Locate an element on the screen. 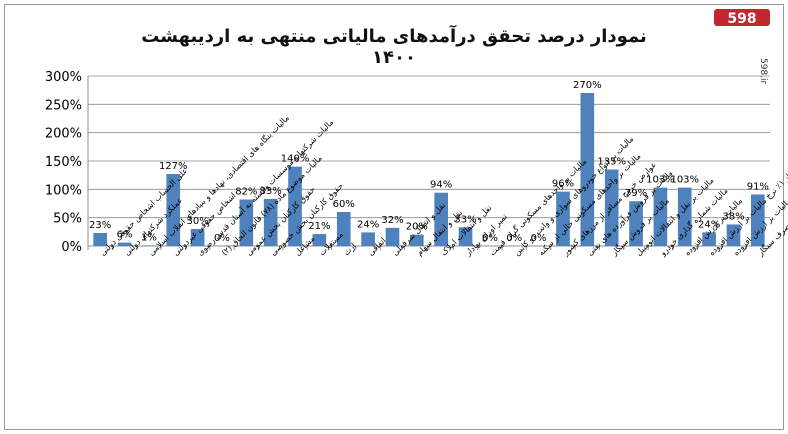  y-tick-label: 250% is located at coordinates (63, 105).